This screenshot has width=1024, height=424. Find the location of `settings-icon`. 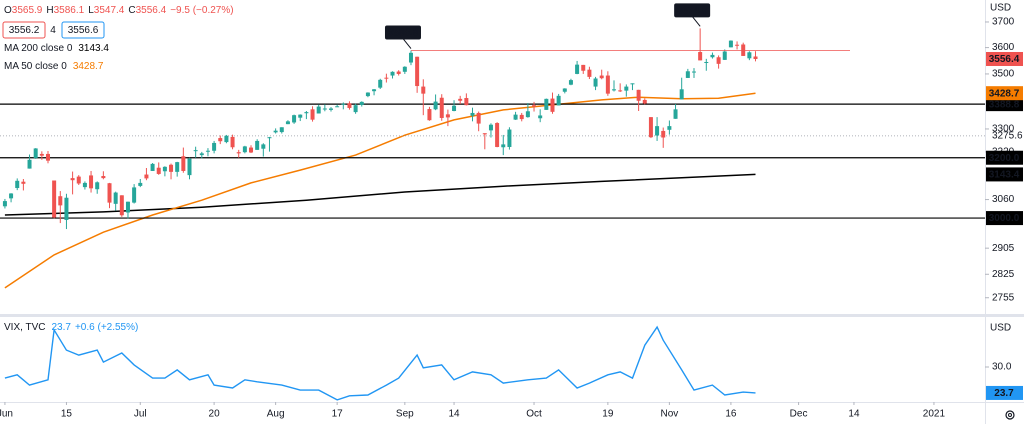

settings-icon is located at coordinates (1010, 415).